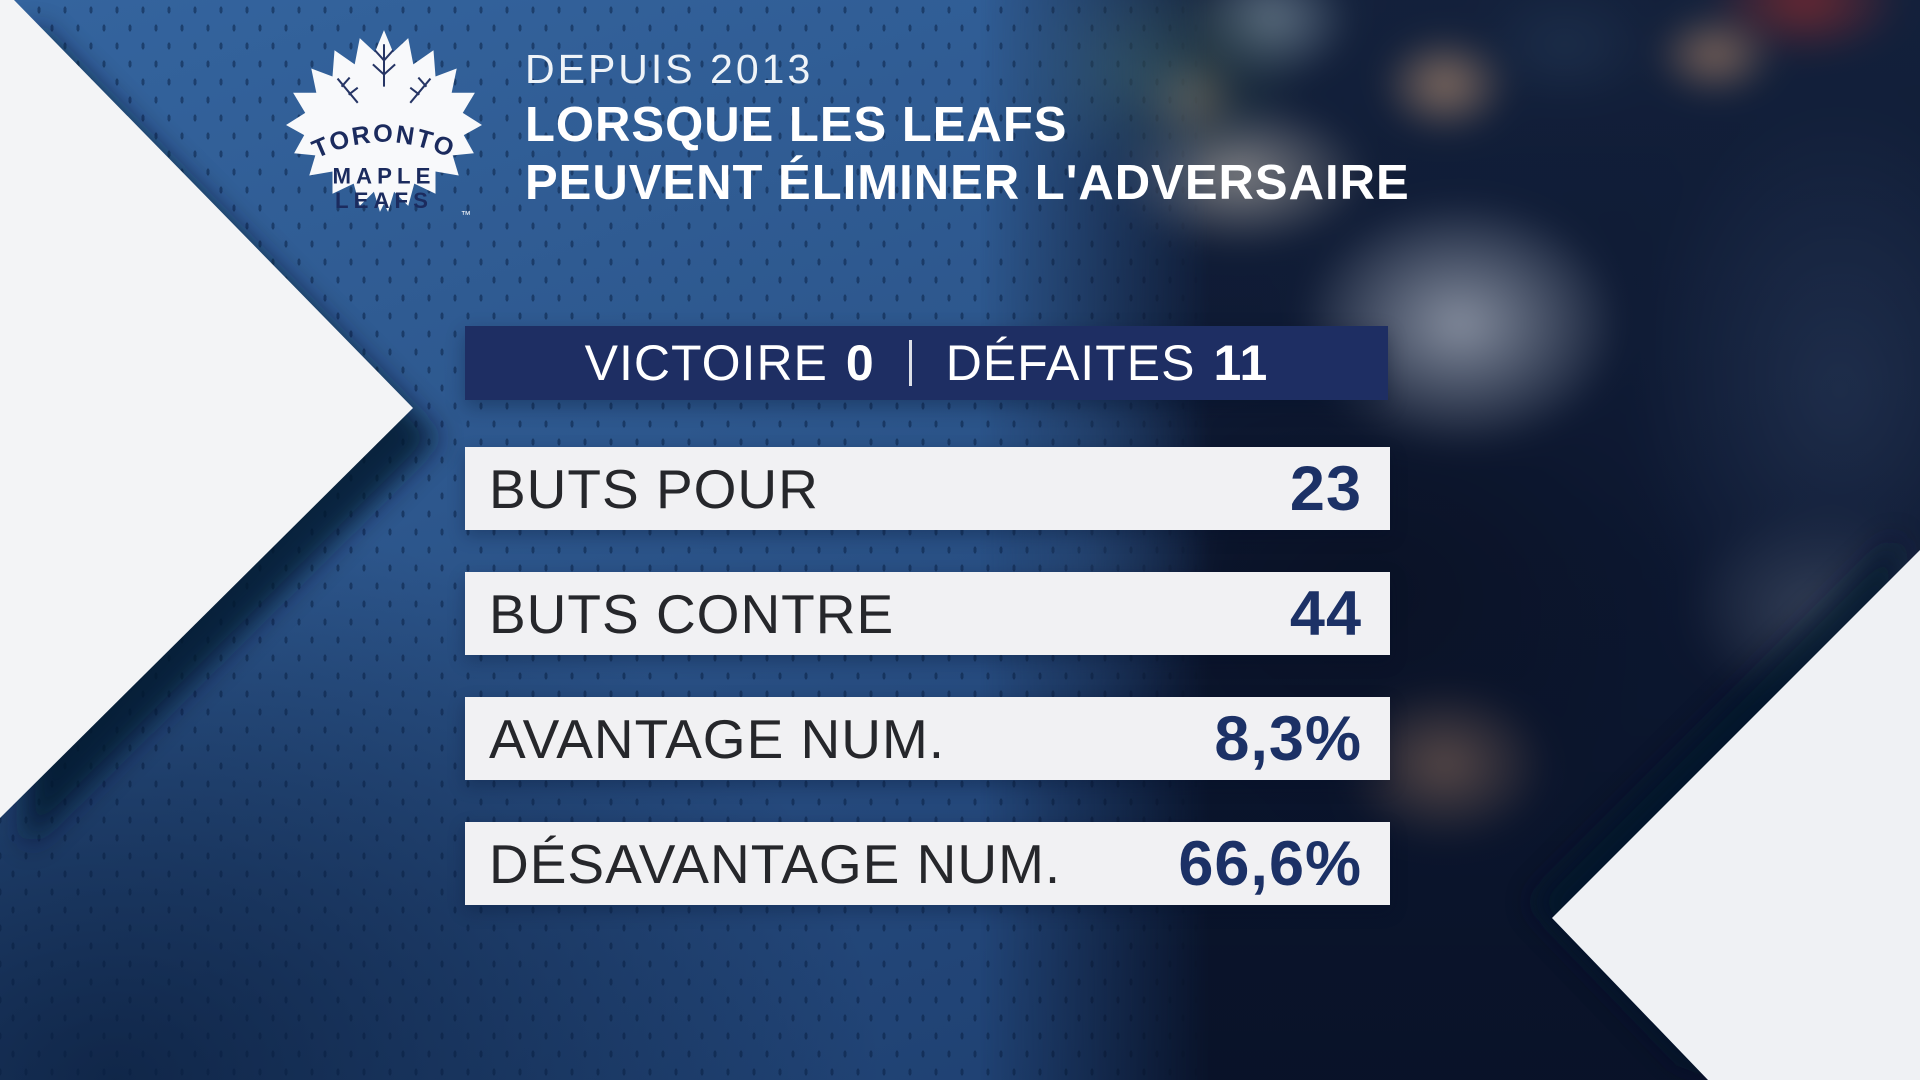  I want to click on losses-group: DÉFAITES 11, so click(1107, 363).